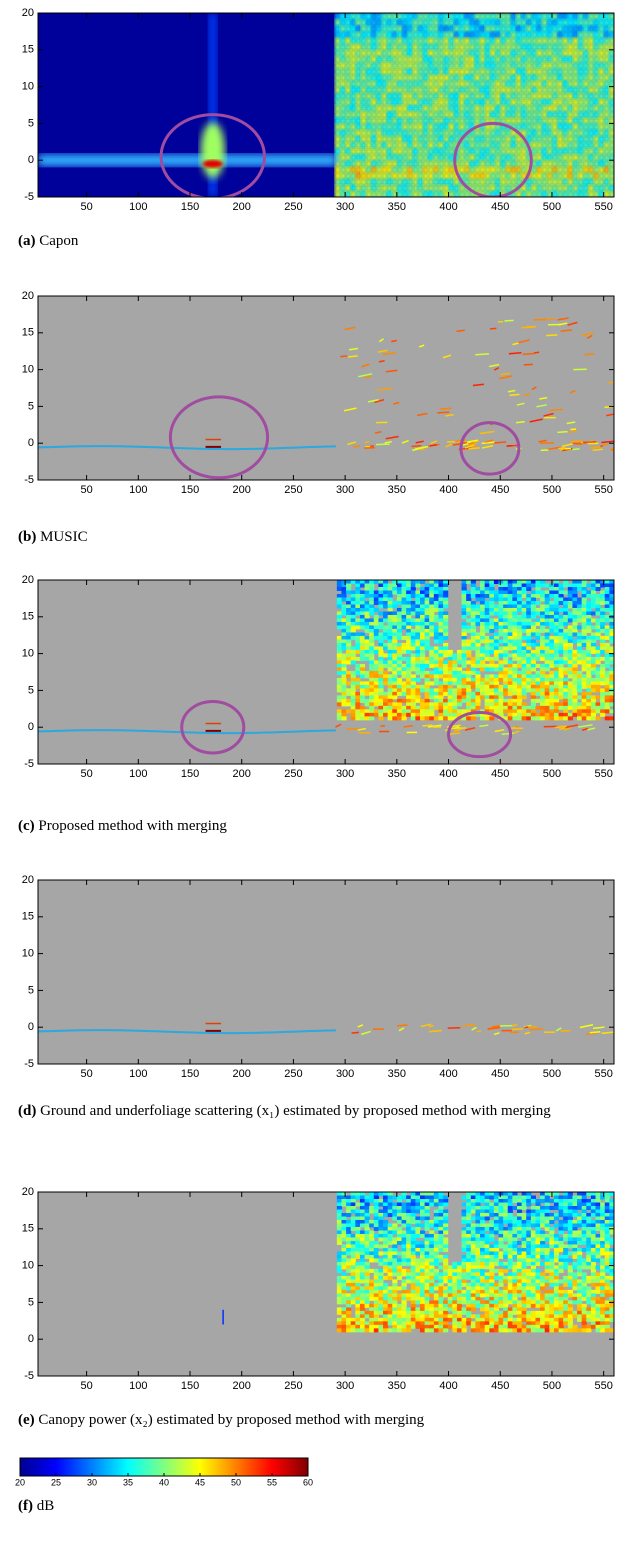  What do you see at coordinates (293, 207) in the screenshot?
I see `x-tick-label: 250` at bounding box center [293, 207].